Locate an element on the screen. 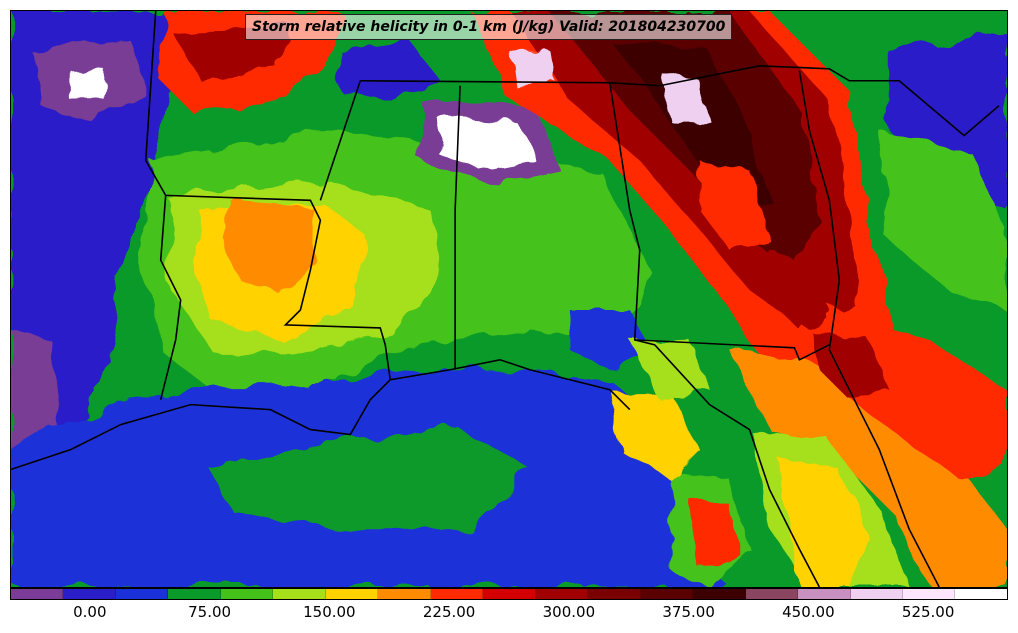 This screenshot has width=1018, height=633. colorbar-tick-label: 375.00 is located at coordinates (688, 612).